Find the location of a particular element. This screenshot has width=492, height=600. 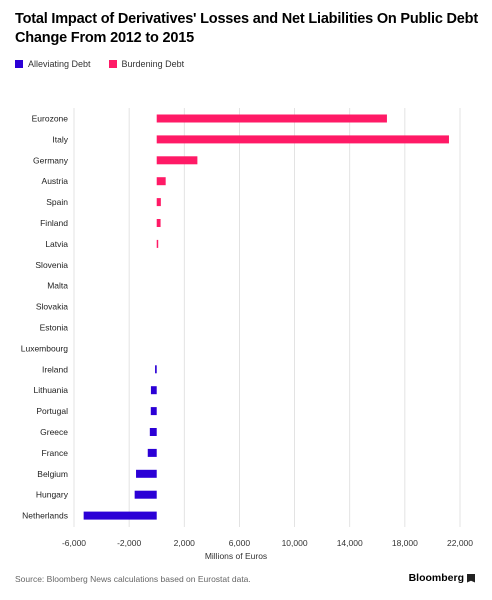

category-label: Germany is located at coordinates (51, 160).